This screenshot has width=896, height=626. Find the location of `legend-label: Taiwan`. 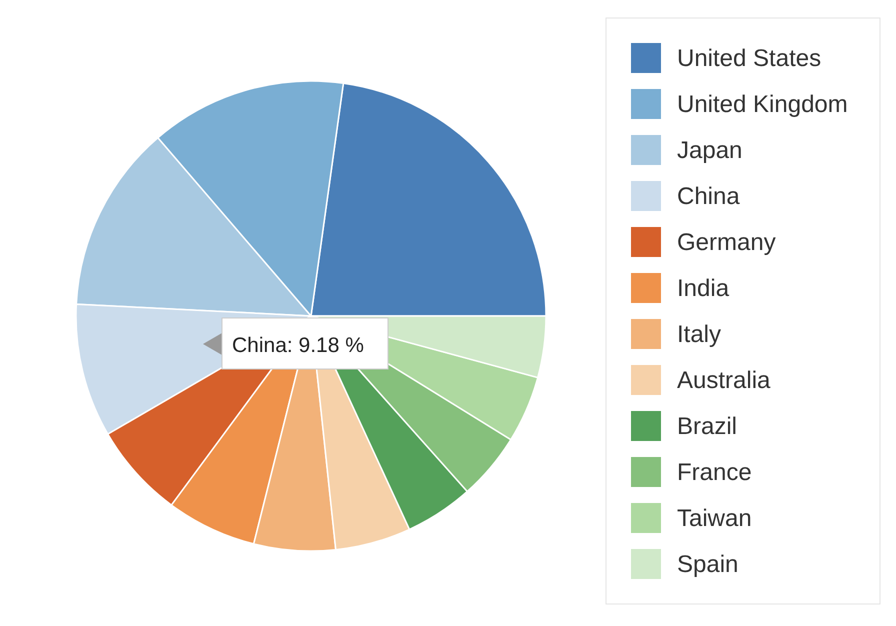

legend-label: Taiwan is located at coordinates (714, 518).